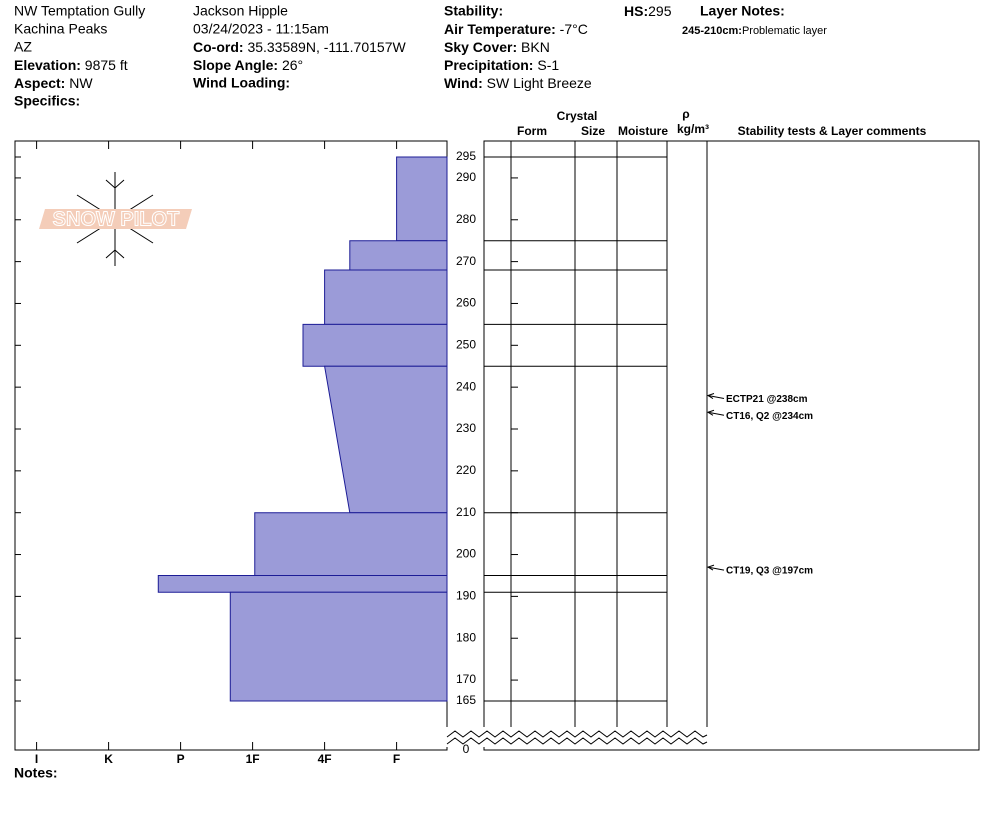 The height and width of the screenshot is (840, 994). I want to click on wind: Wind: SW Light Breeze, so click(518, 83).